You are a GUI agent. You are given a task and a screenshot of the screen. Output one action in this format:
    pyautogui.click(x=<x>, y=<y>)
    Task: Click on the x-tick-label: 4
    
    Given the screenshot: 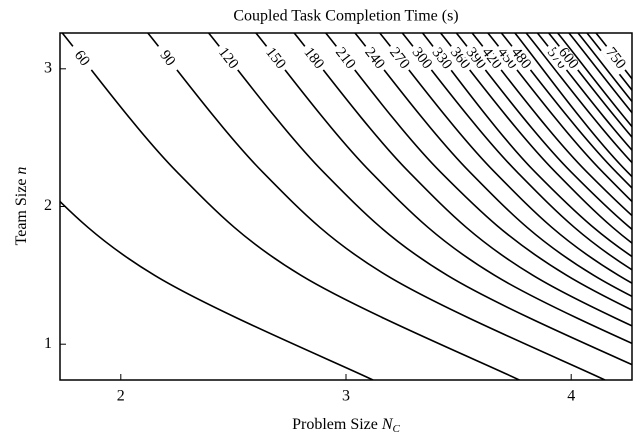 What is the action you would take?
    pyautogui.click(x=571, y=396)
    